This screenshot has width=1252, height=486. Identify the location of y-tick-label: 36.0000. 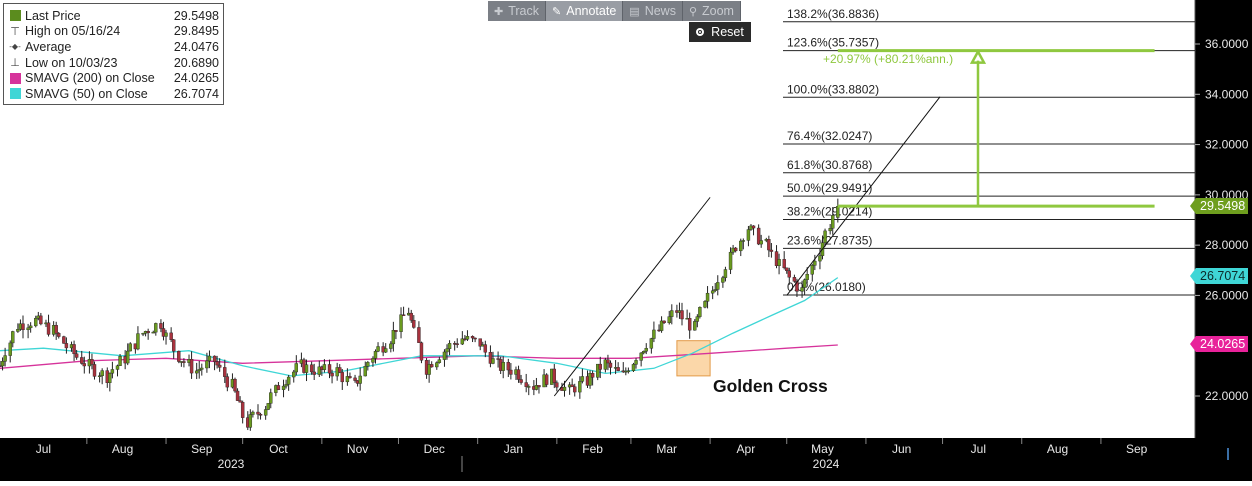
(1227, 44).